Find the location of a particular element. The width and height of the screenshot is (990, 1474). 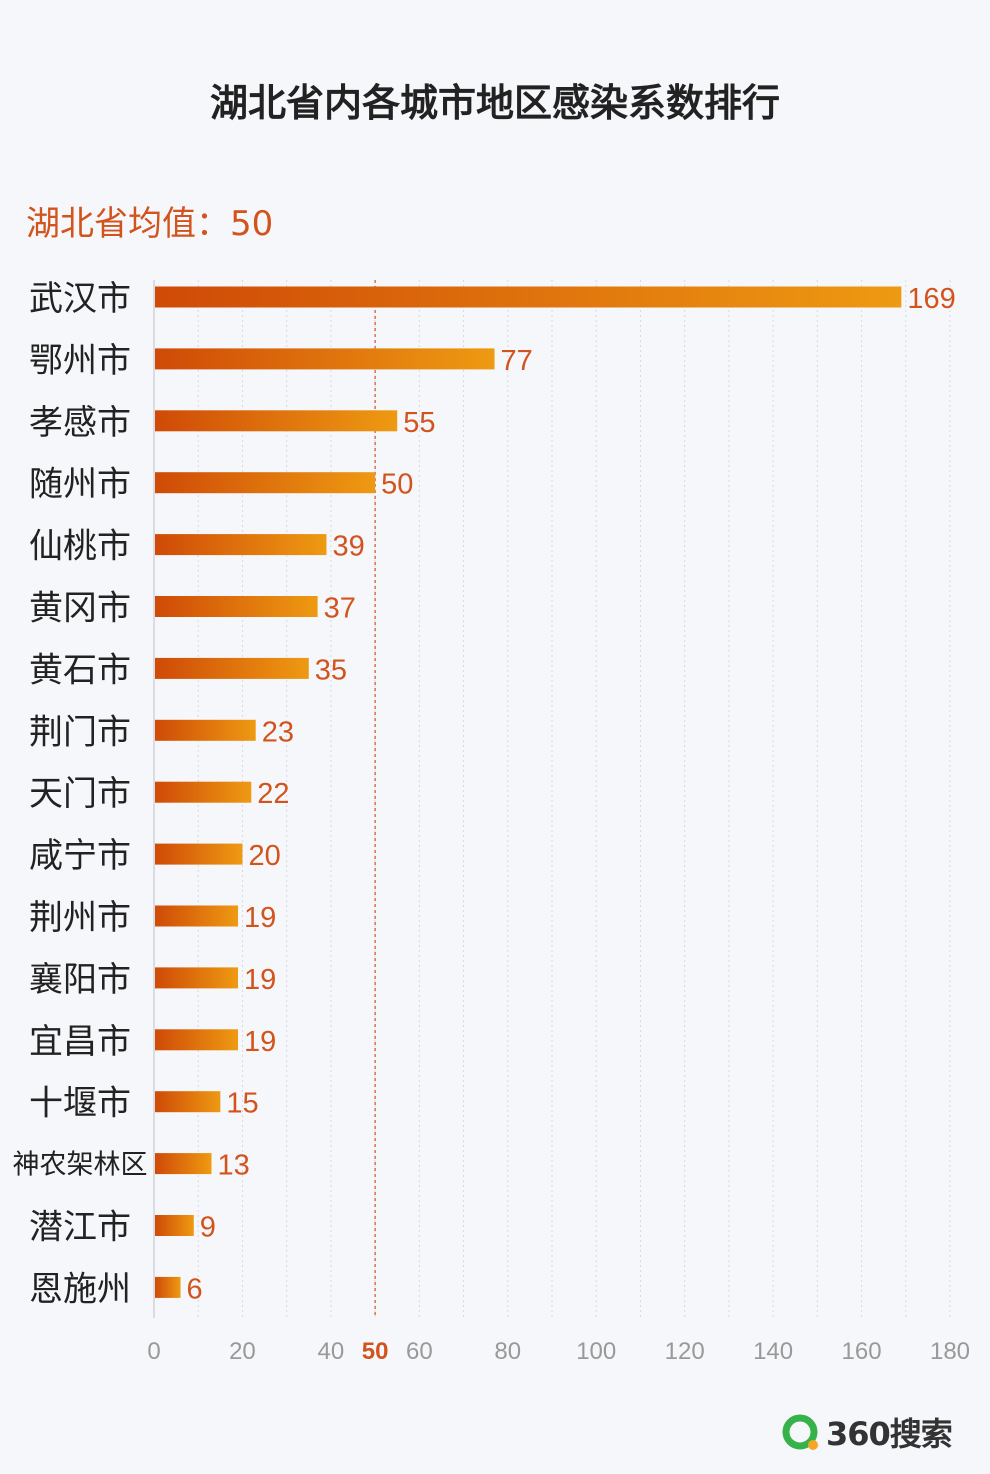

bar-宜昌市 is located at coordinates (197, 1040).